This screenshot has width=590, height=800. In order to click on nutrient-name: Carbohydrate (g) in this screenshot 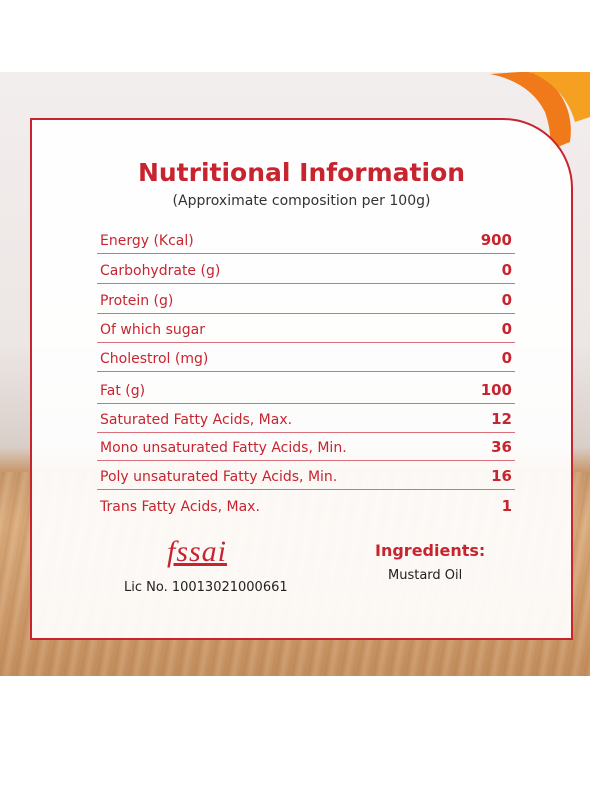, I will do `click(160, 271)`.